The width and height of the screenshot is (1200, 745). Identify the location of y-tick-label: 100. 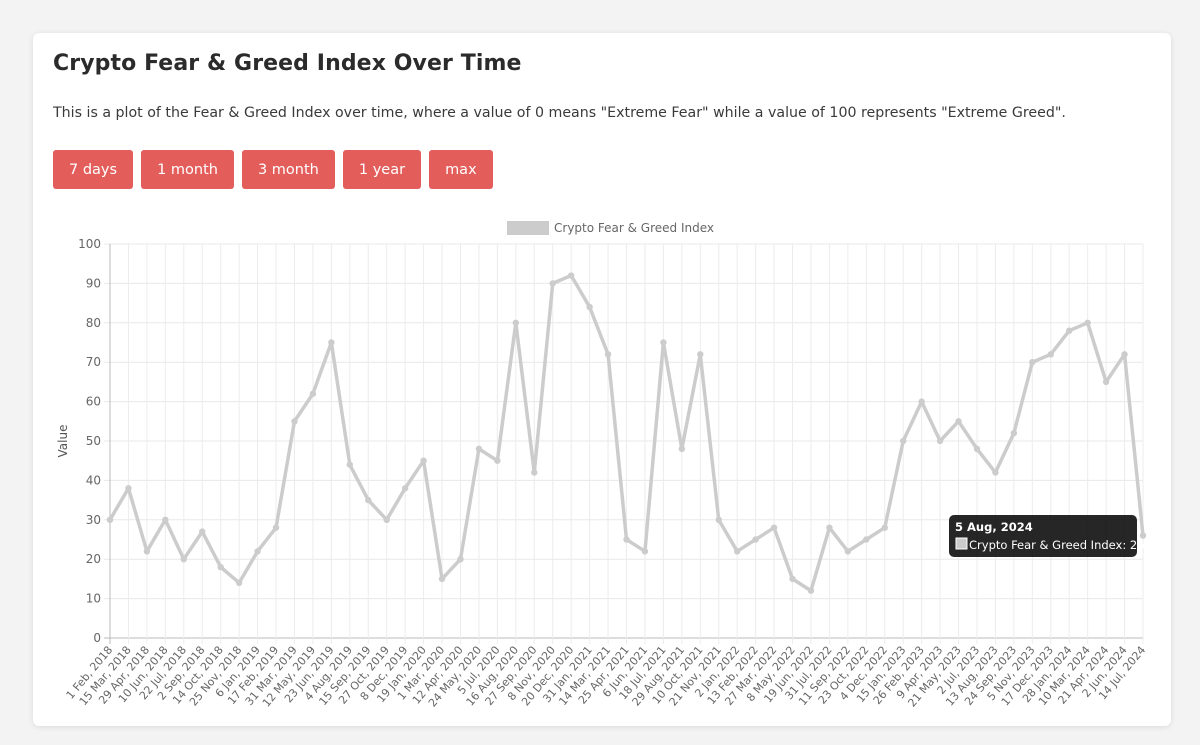
(89, 244).